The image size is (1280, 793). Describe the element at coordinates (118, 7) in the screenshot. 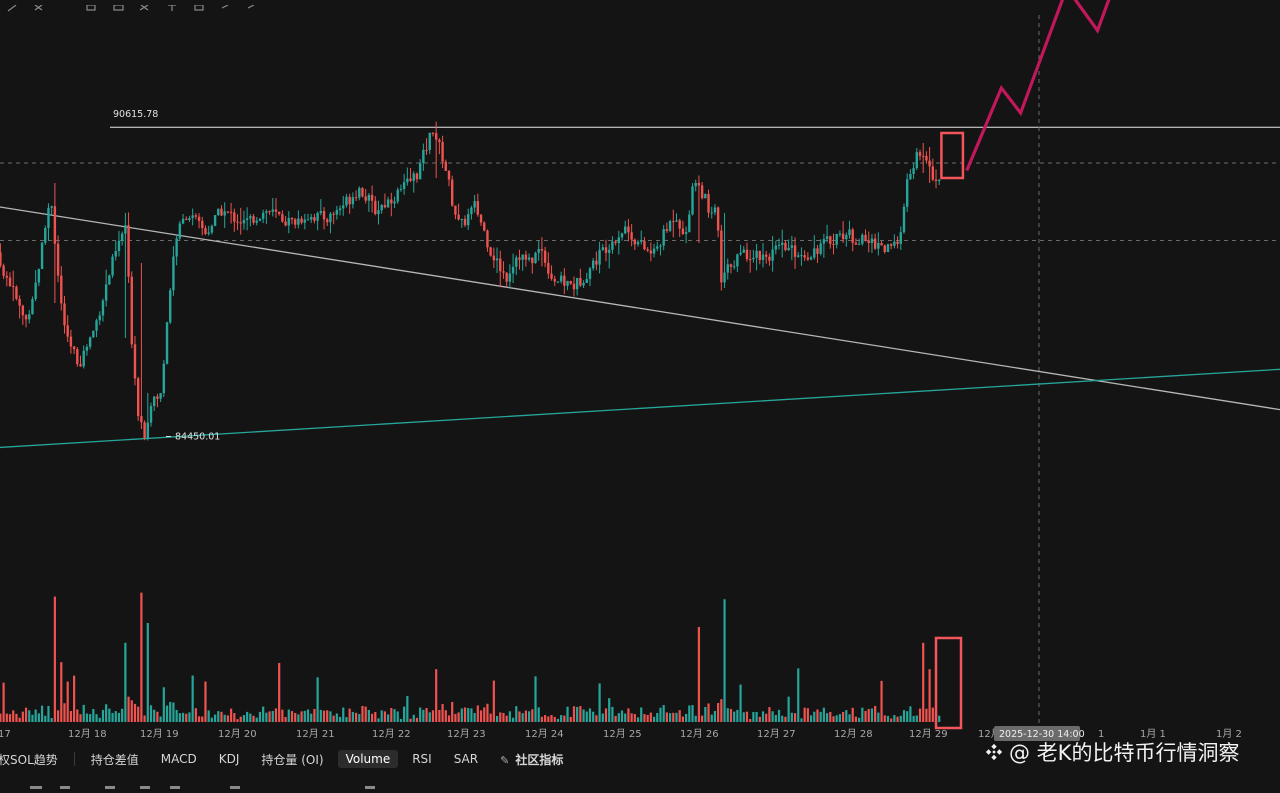

I see `text-icon` at that location.